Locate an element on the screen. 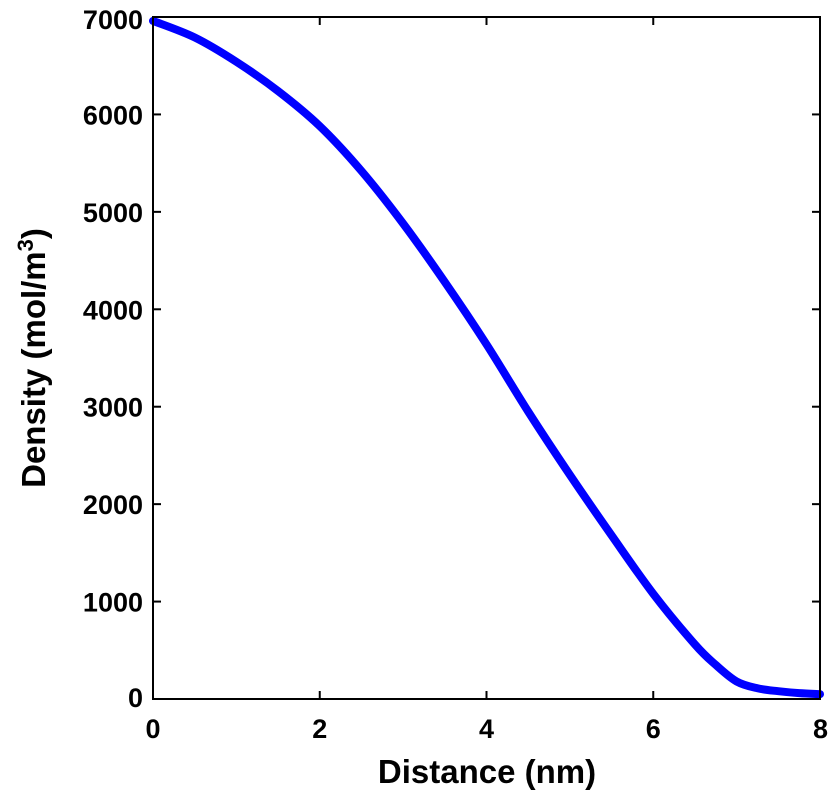  y-tick-label: 0 is located at coordinates (135, 698).